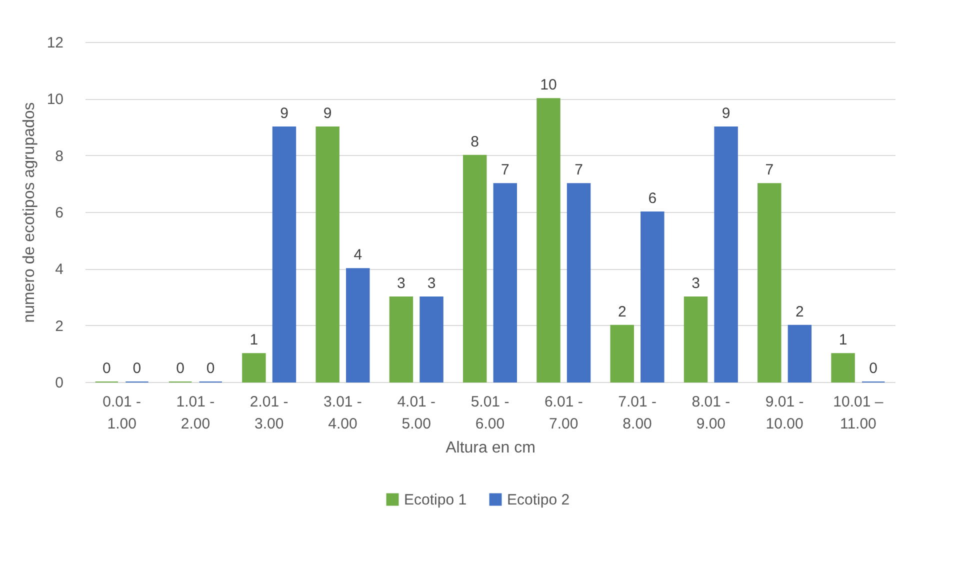 The image size is (955, 585). What do you see at coordinates (652, 198) in the screenshot?
I see `data-label: 6` at bounding box center [652, 198].